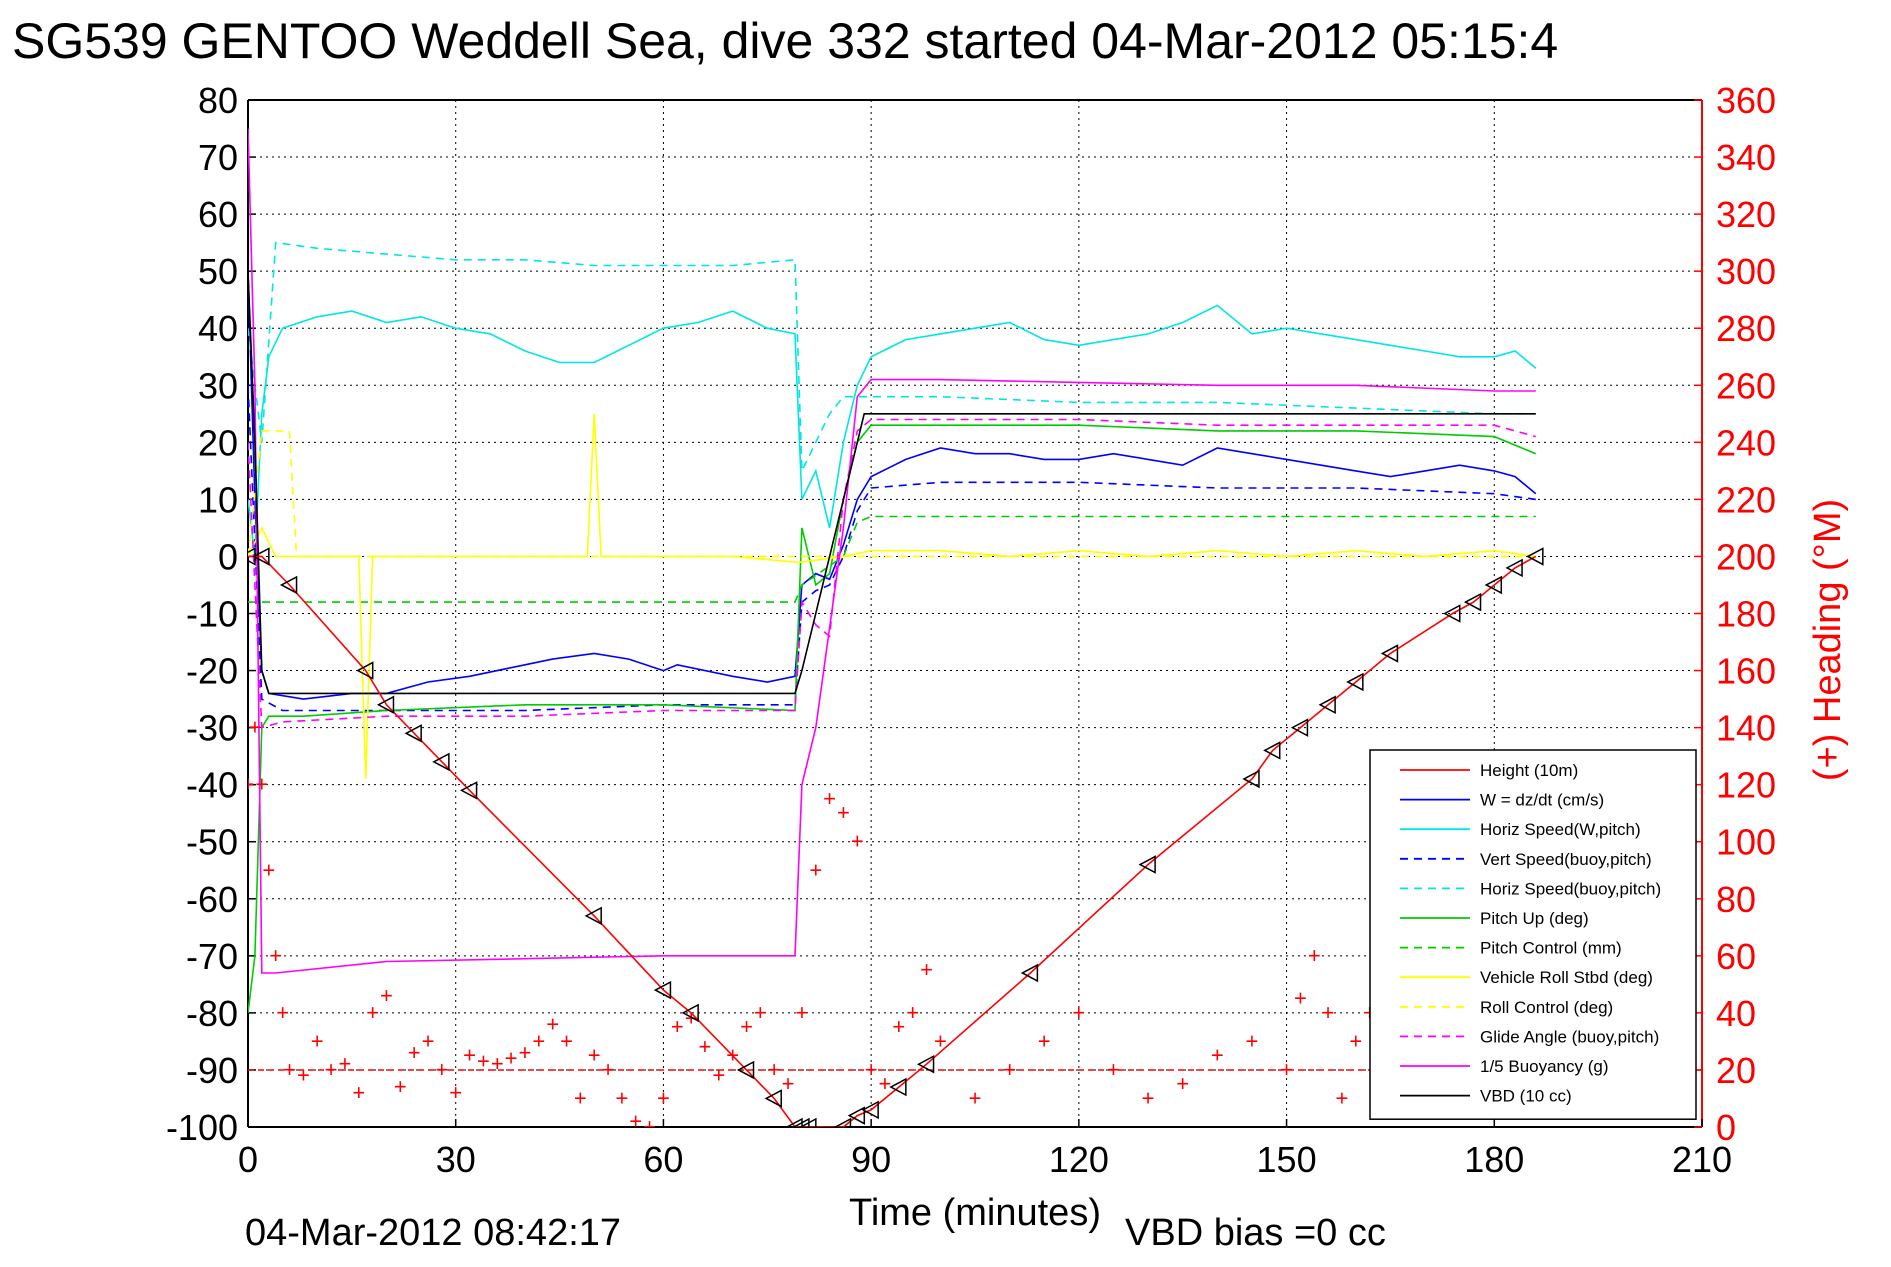 Image resolution: width=1891 pixels, height=1267 pixels. Describe the element at coordinates (1746, 385) in the screenshot. I see `y2-tick-label: 260` at that location.